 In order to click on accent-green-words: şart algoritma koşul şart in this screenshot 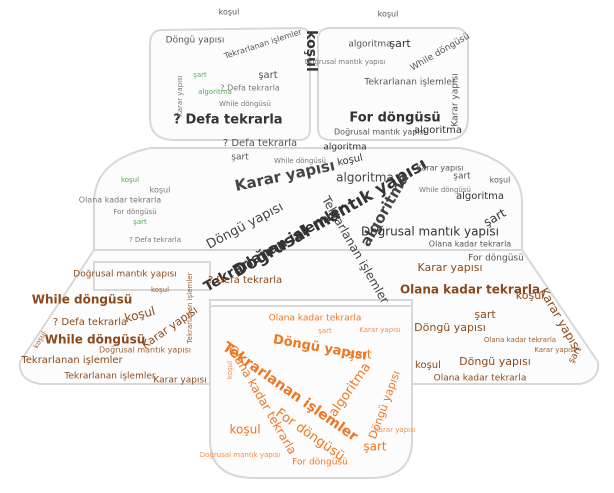, I will do `click(176, 148)`.